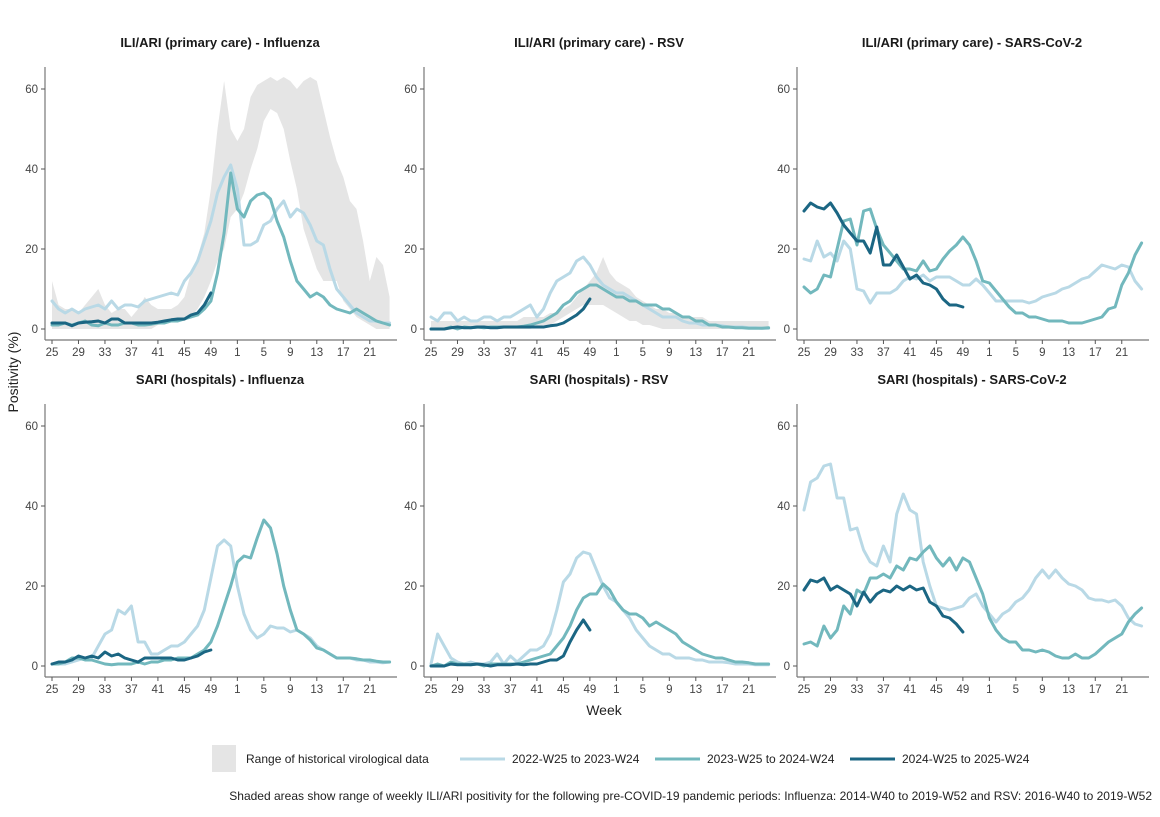 The image size is (1160, 817). Describe the element at coordinates (599, 42) in the screenshot. I see `panel-title: ILI/ARI (primary care) - RSV` at that location.